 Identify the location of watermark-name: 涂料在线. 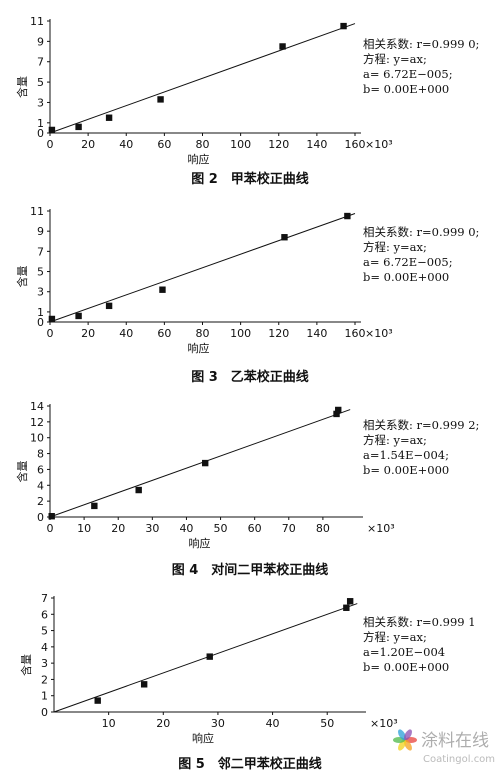
(455, 741).